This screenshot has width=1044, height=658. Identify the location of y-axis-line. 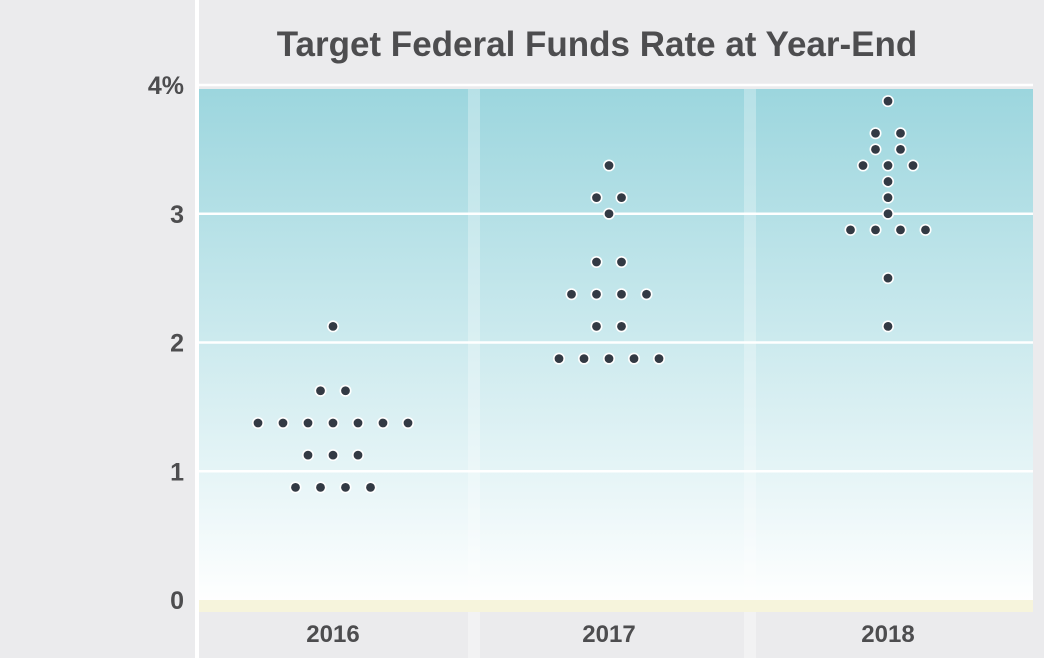
(197, 329).